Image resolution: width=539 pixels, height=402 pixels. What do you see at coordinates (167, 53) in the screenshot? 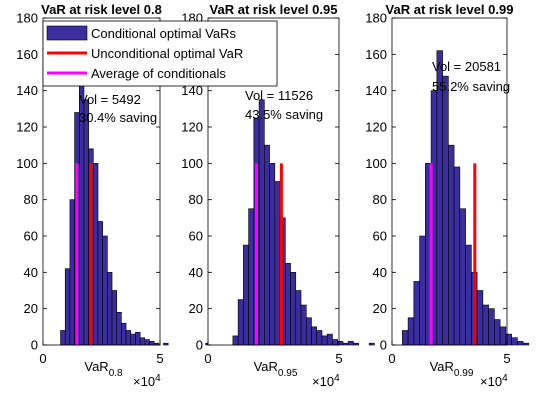
I see `legend-entry-label: Unconditional optimal VaR` at bounding box center [167, 53].